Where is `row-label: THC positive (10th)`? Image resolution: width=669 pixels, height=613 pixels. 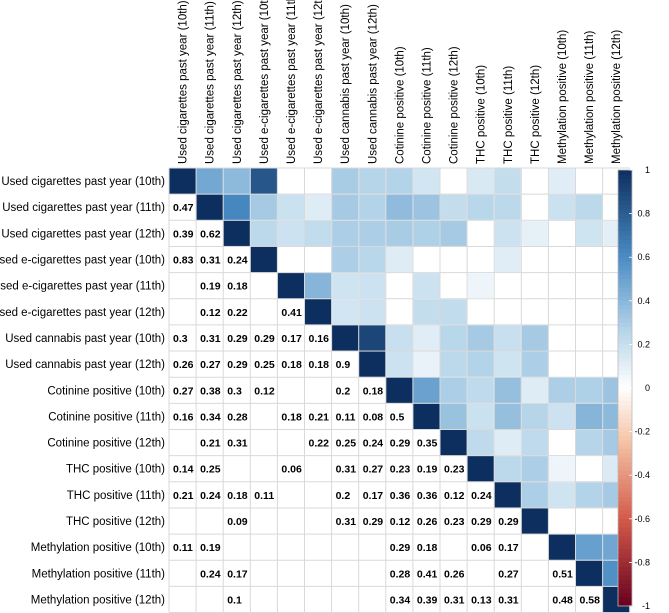 row-label: THC positive (10th) is located at coordinates (115, 470).